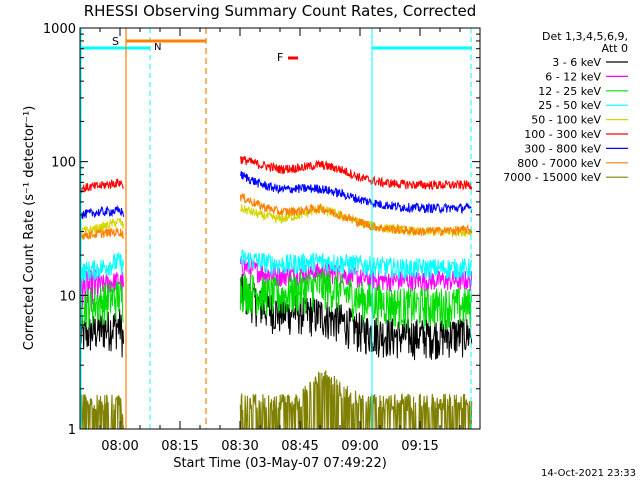  What do you see at coordinates (59, 29) in the screenshot?
I see `y-tick-label: 1000` at bounding box center [59, 29].